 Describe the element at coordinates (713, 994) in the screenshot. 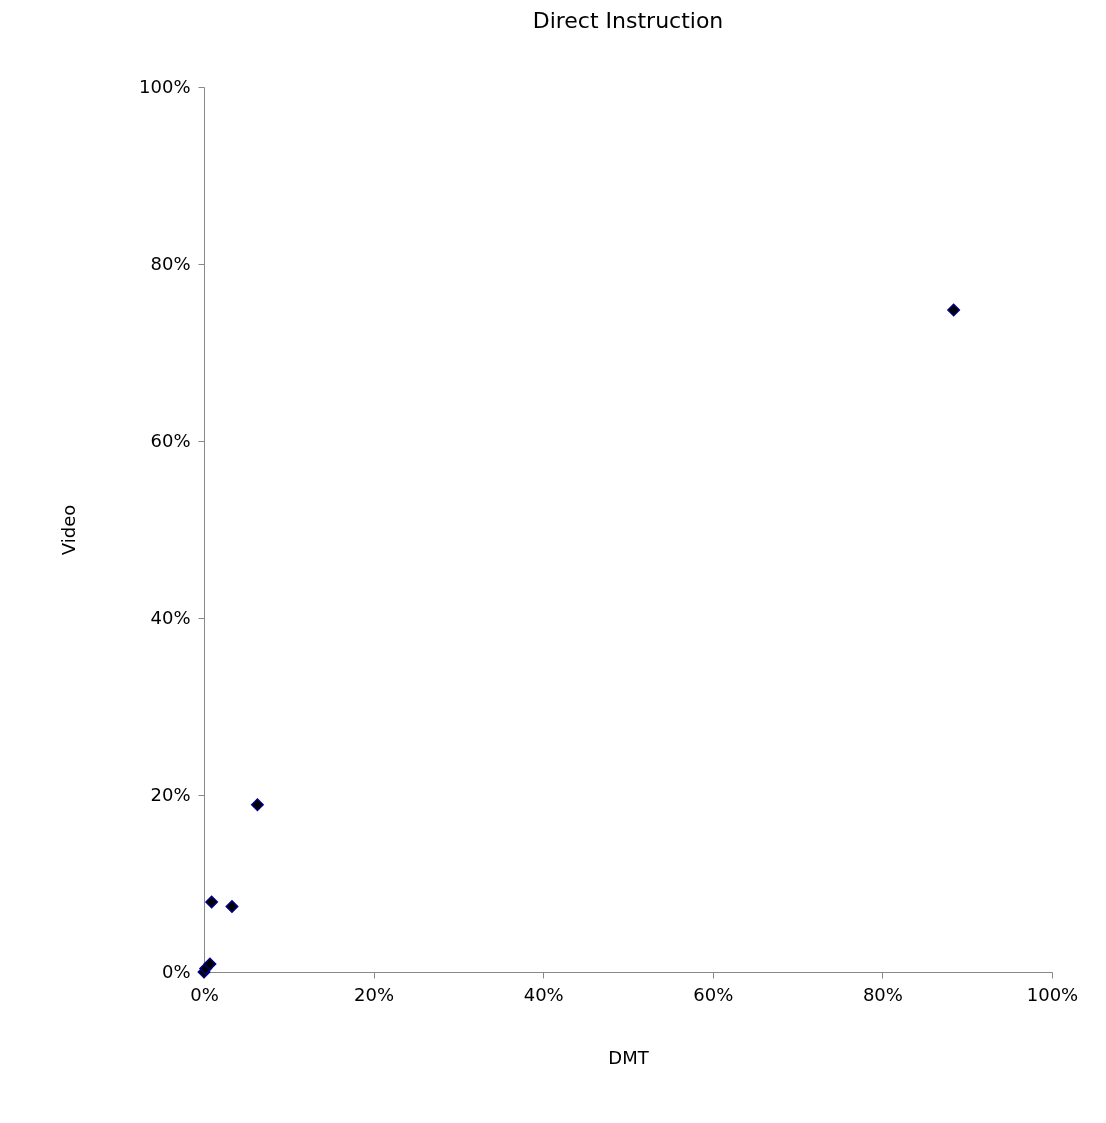

I see `x-tick-label: 60%` at that location.